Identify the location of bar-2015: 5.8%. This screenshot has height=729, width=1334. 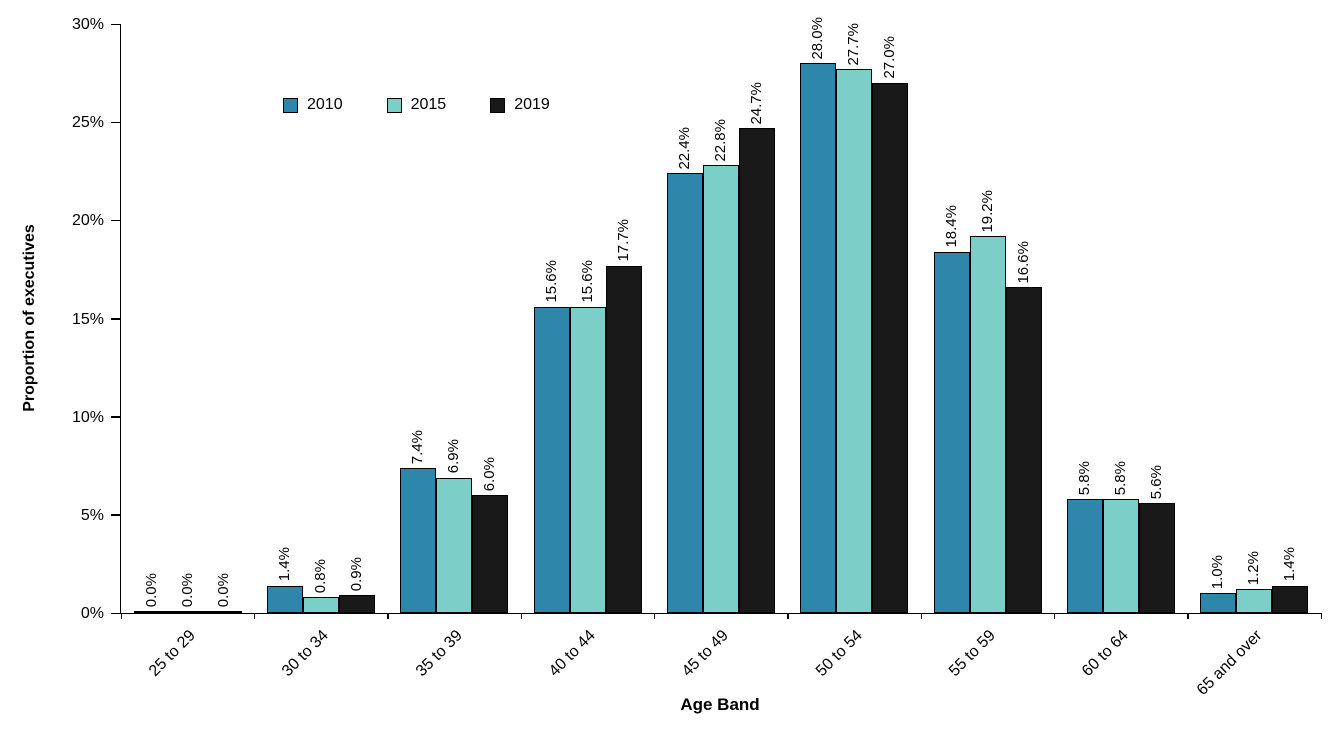
(1120, 537).